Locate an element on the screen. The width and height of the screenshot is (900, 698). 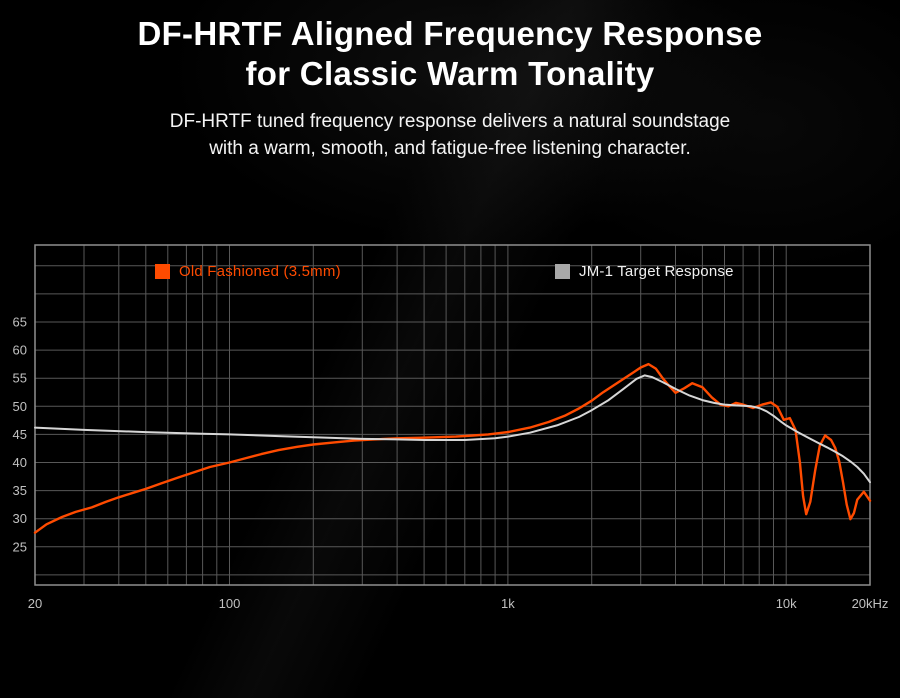
x-axis-tick-label: 20 is located at coordinates (35, 603).